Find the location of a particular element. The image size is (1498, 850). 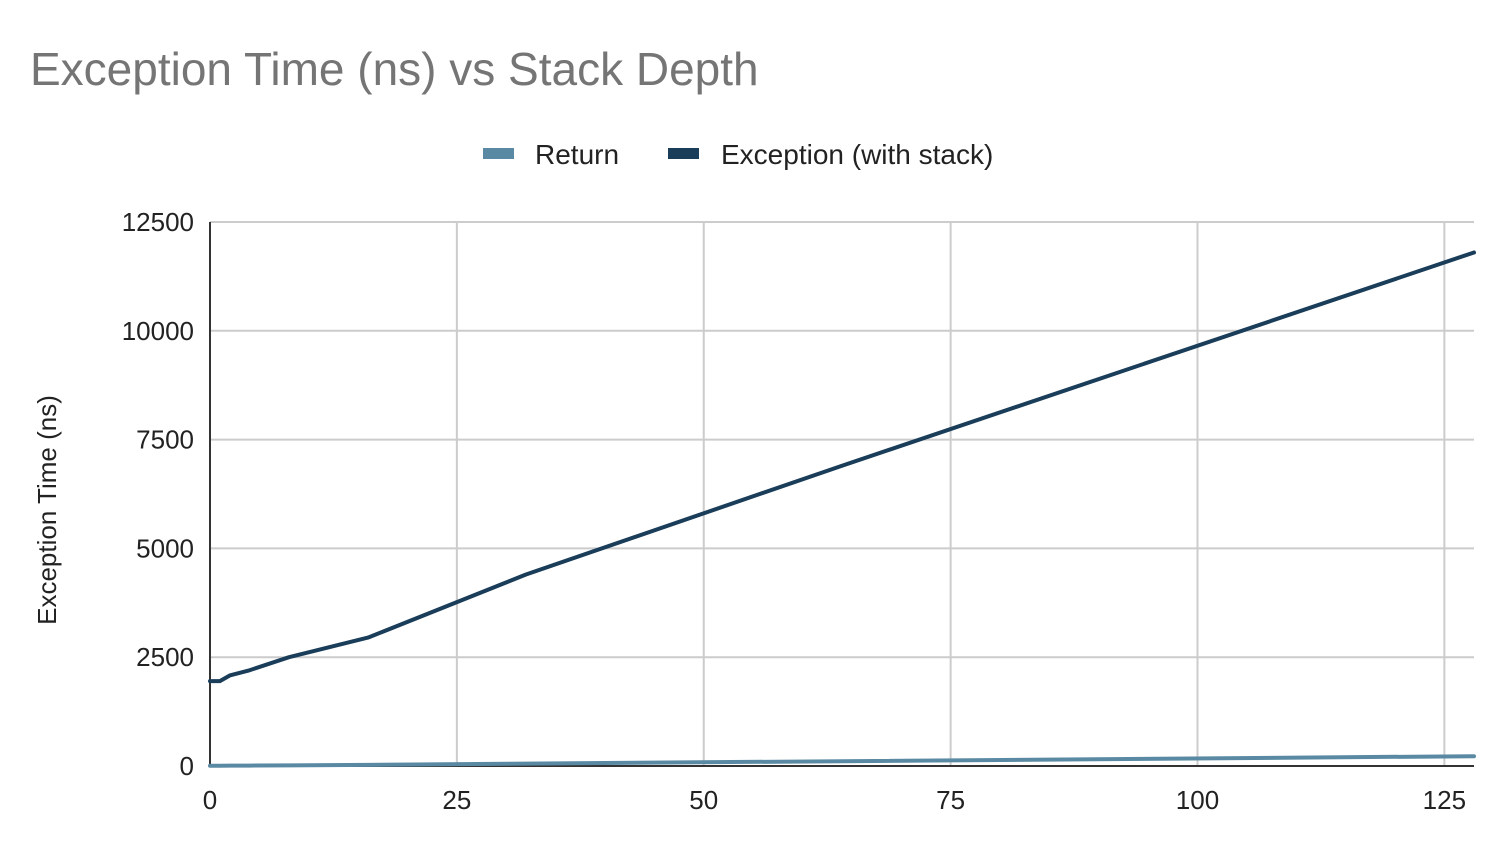

y-tick-label: 7500 is located at coordinates (165, 440).